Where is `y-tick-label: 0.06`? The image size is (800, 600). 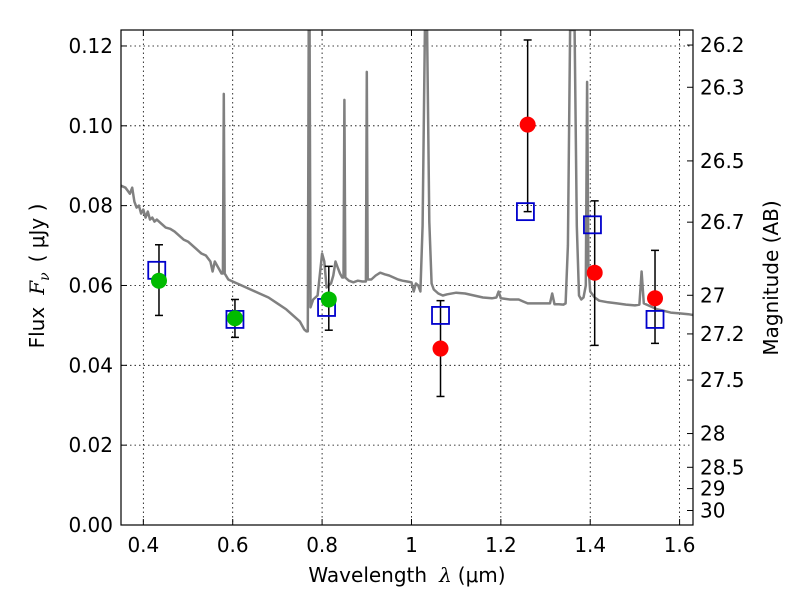
y-tick-label: 0.06 is located at coordinates (90, 285).